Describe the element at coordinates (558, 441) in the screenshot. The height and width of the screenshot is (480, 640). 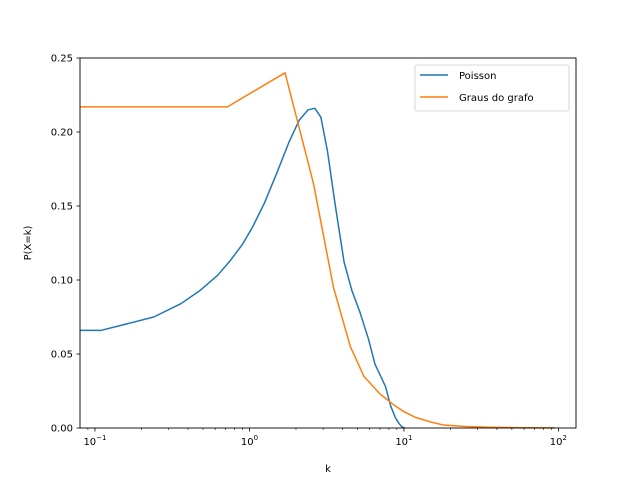
I see `x-tick-label: 10²` at that location.